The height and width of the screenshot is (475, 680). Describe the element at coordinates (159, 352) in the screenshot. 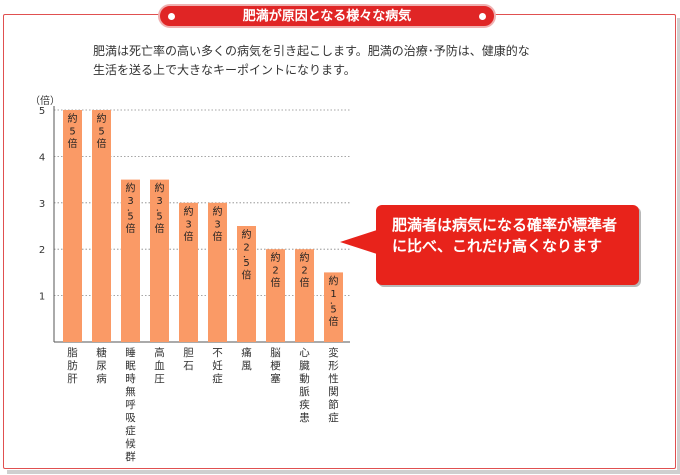

I see `x-tick-label: 高` at that location.